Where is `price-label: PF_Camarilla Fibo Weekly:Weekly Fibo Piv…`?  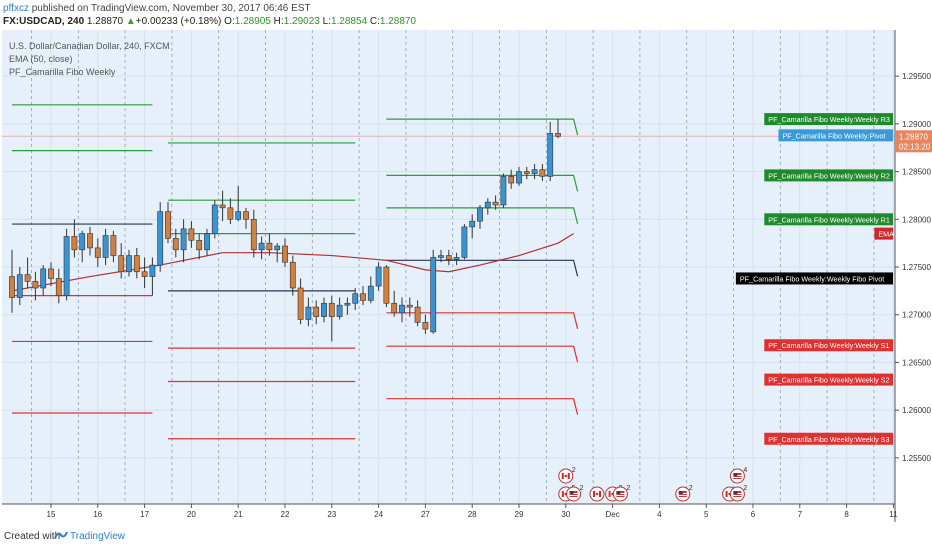 price-label: PF_Camarilla Fibo Weekly:Weekly Fibo Piv… is located at coordinates (814, 278).